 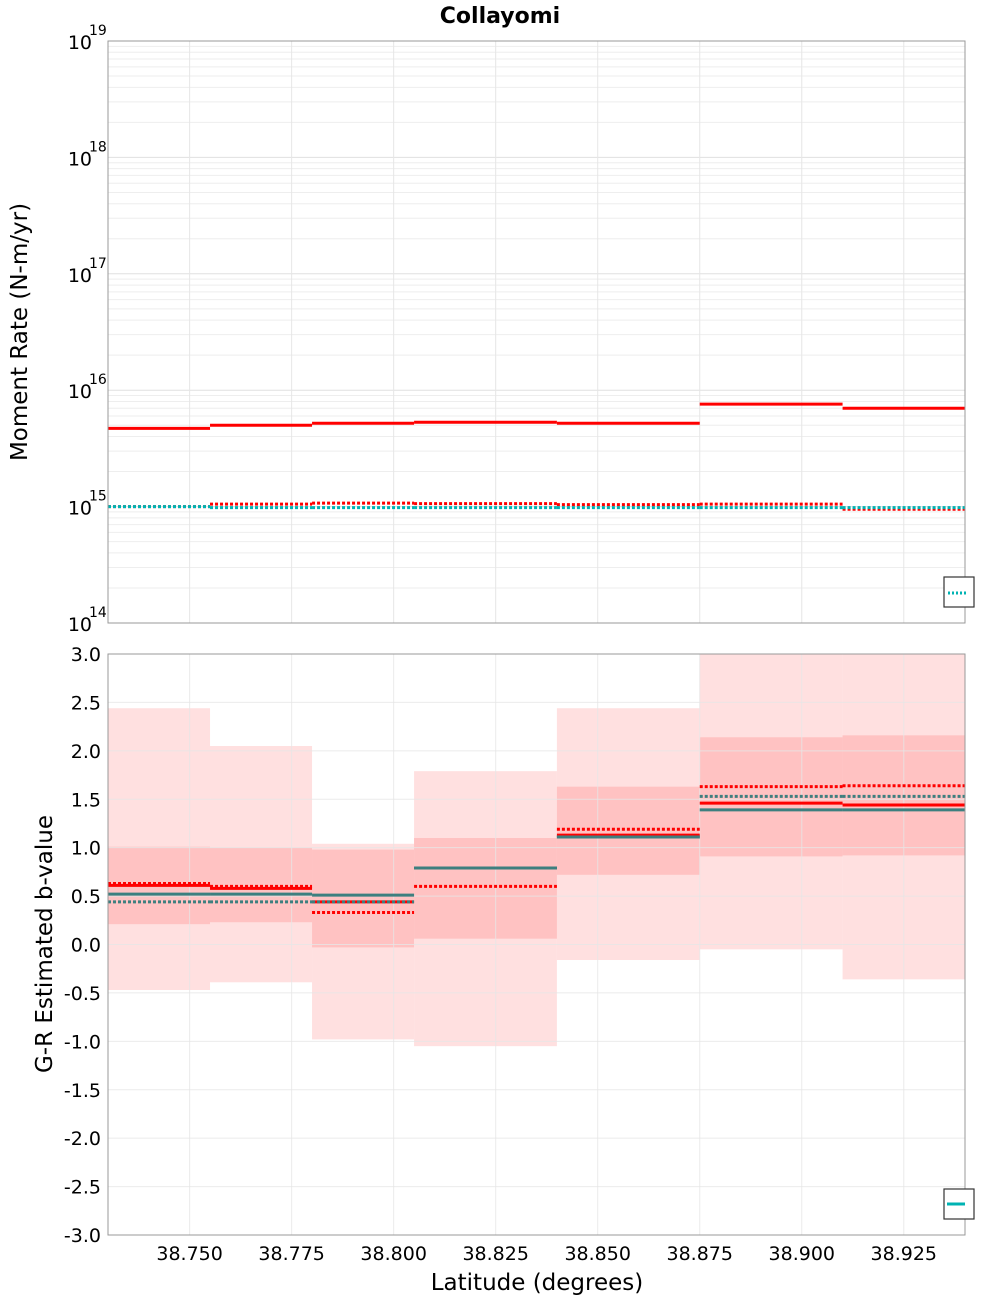 What do you see at coordinates (699, 1254) in the screenshot?
I see `x-axis-tick-label: 38.875` at bounding box center [699, 1254].